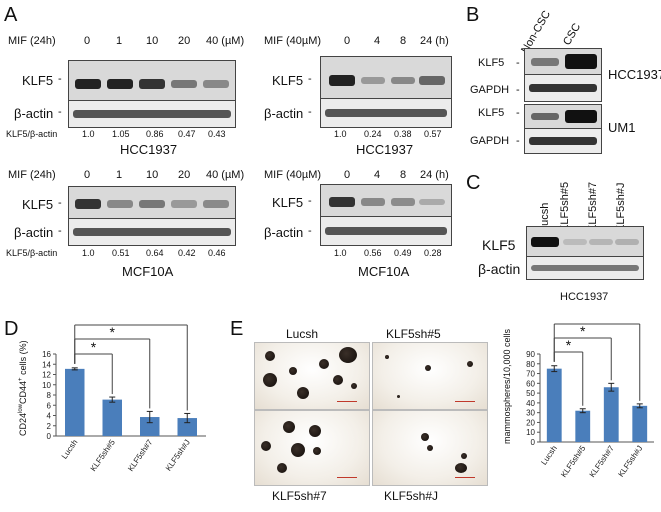 Image resolution: width=661 pixels, height=512 pixels. What do you see at coordinates (312, 448) in the screenshot?
I see `micrograph-klf5sh7` at bounding box center [312, 448].